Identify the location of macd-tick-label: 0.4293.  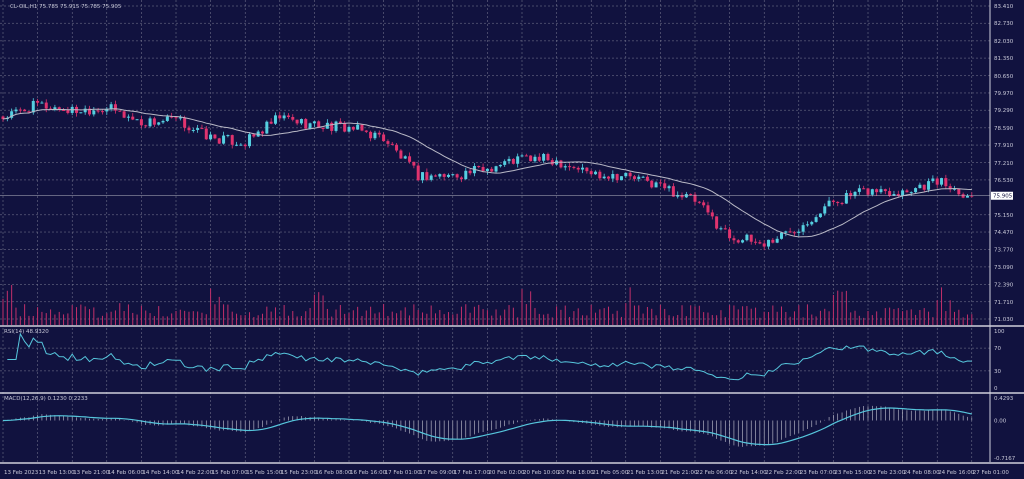
(1004, 399).